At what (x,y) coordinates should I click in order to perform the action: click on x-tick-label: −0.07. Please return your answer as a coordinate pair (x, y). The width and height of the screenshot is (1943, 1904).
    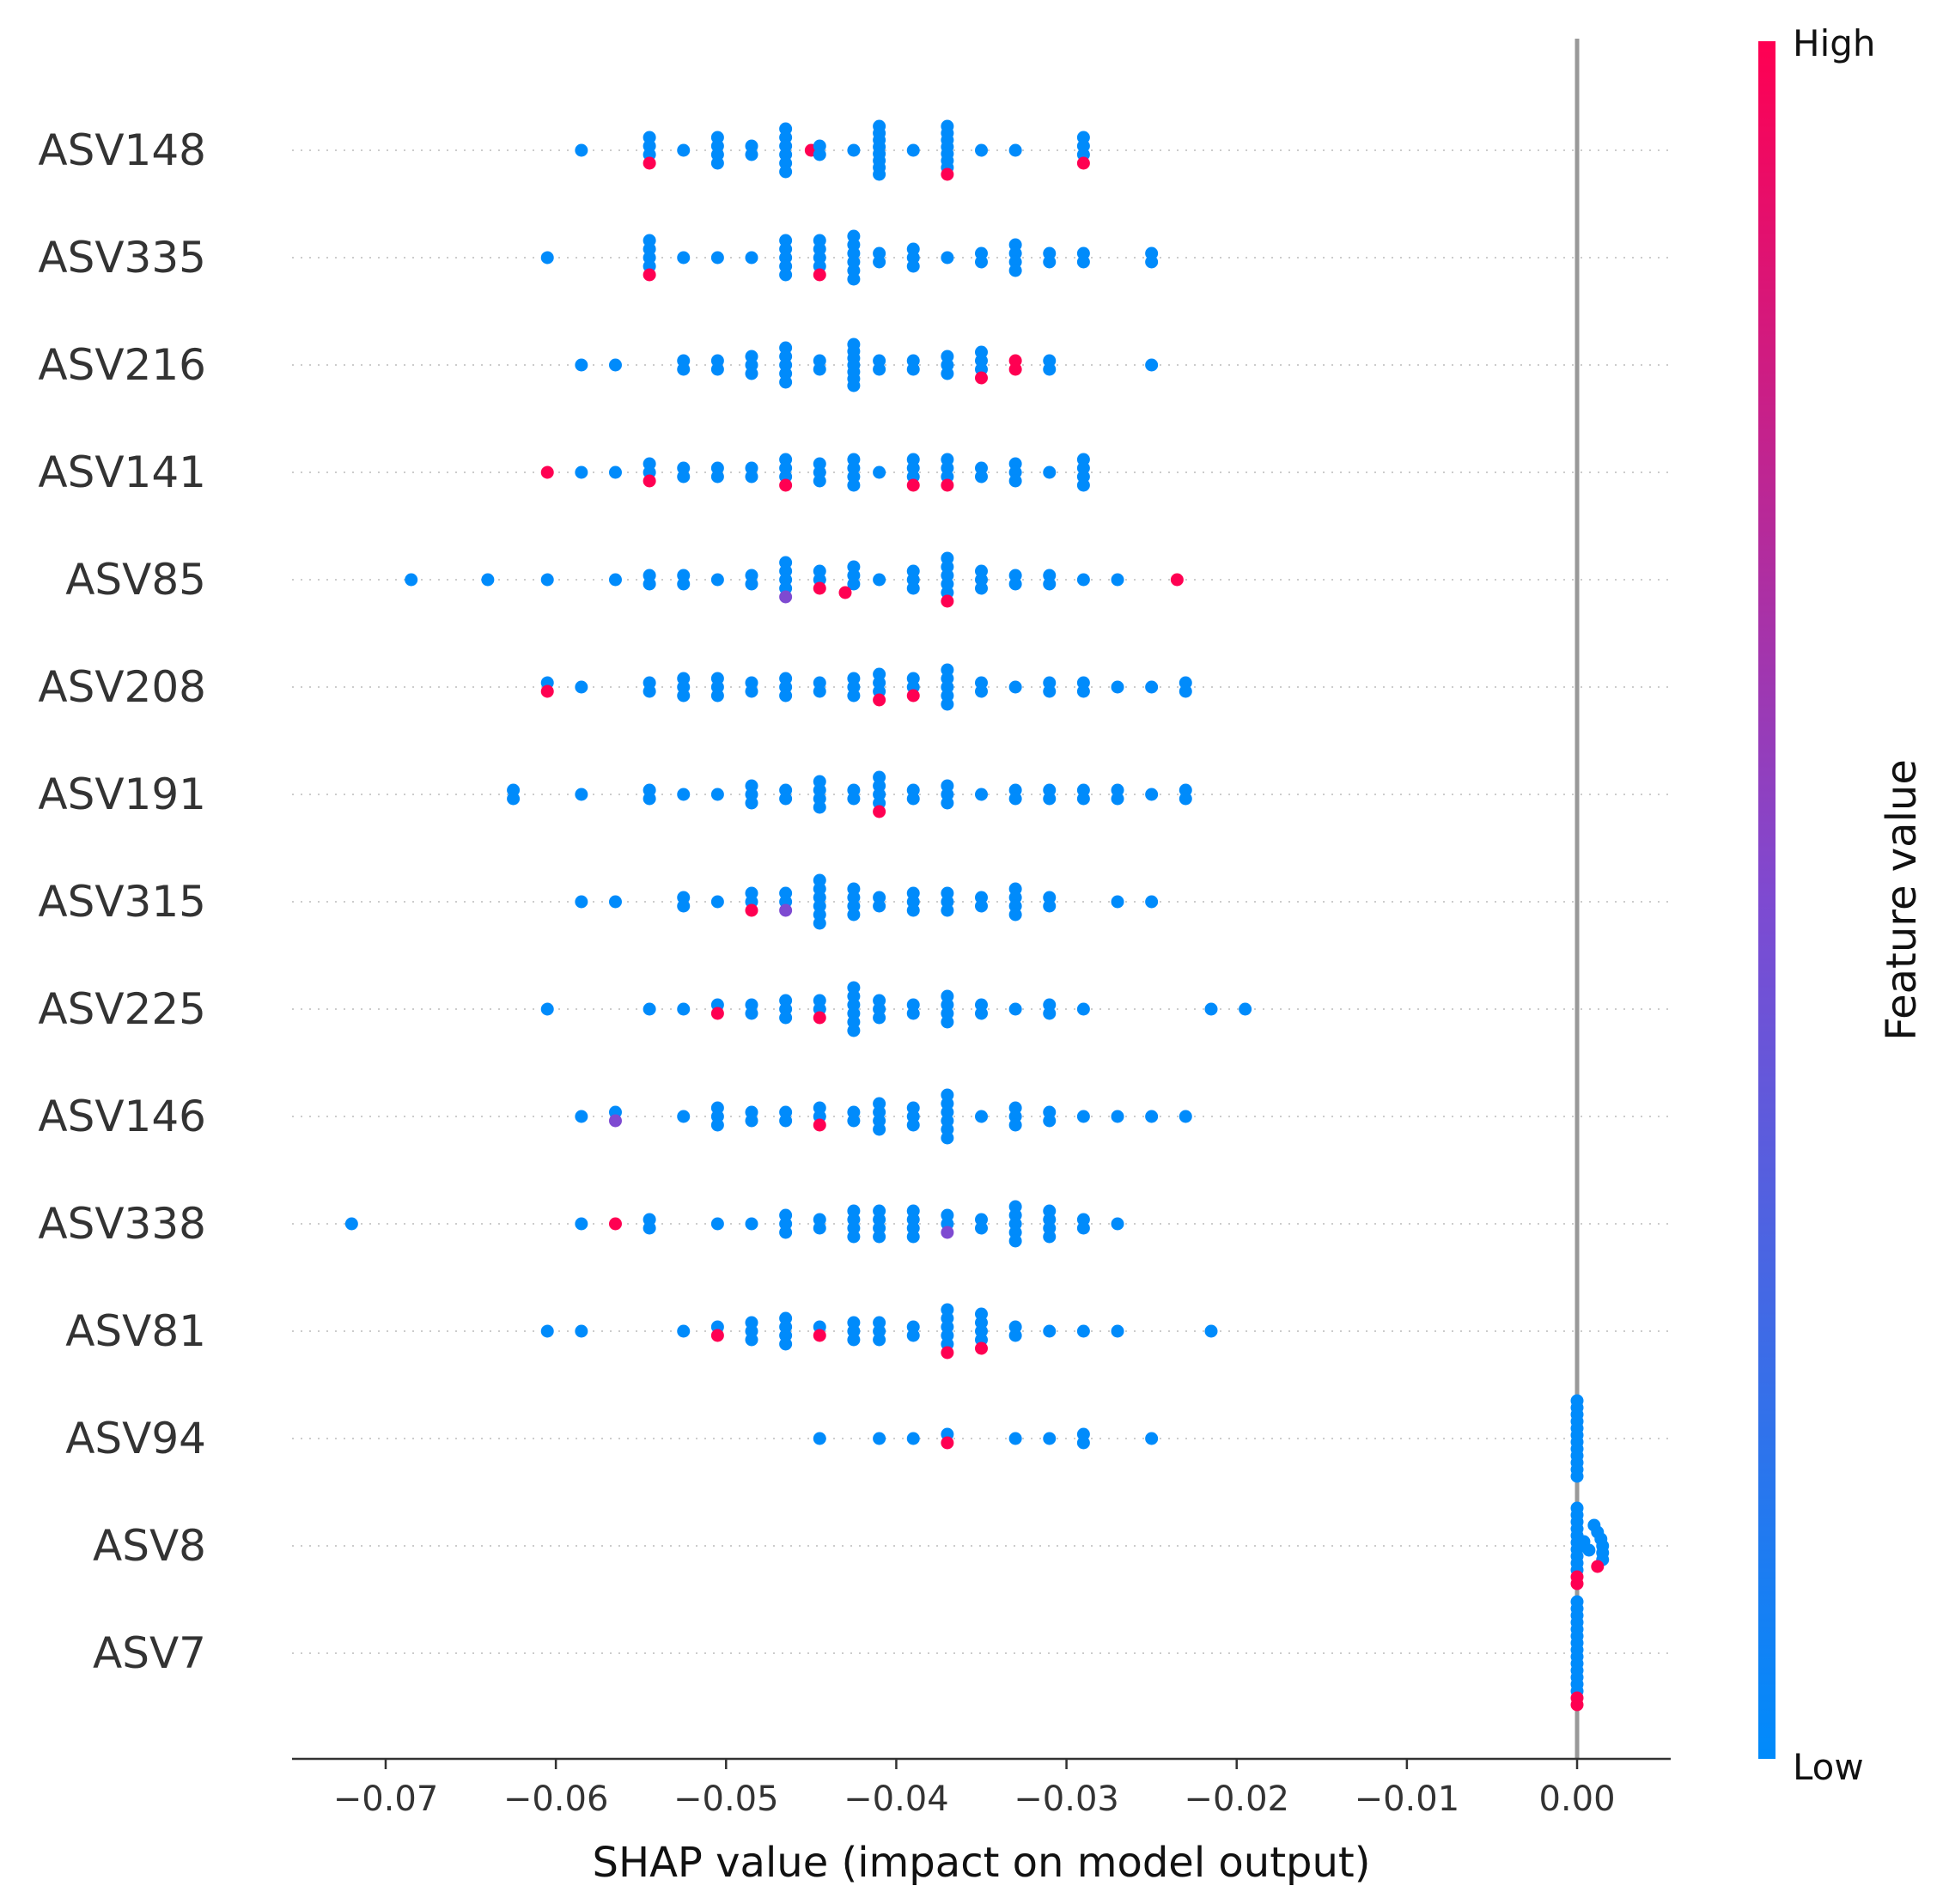
    Looking at the image, I should click on (386, 1799).